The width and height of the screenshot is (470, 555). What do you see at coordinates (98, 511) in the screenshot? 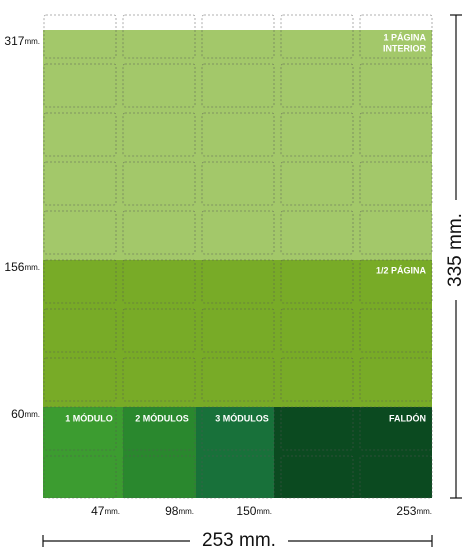
I see `width-value: 47` at bounding box center [98, 511].